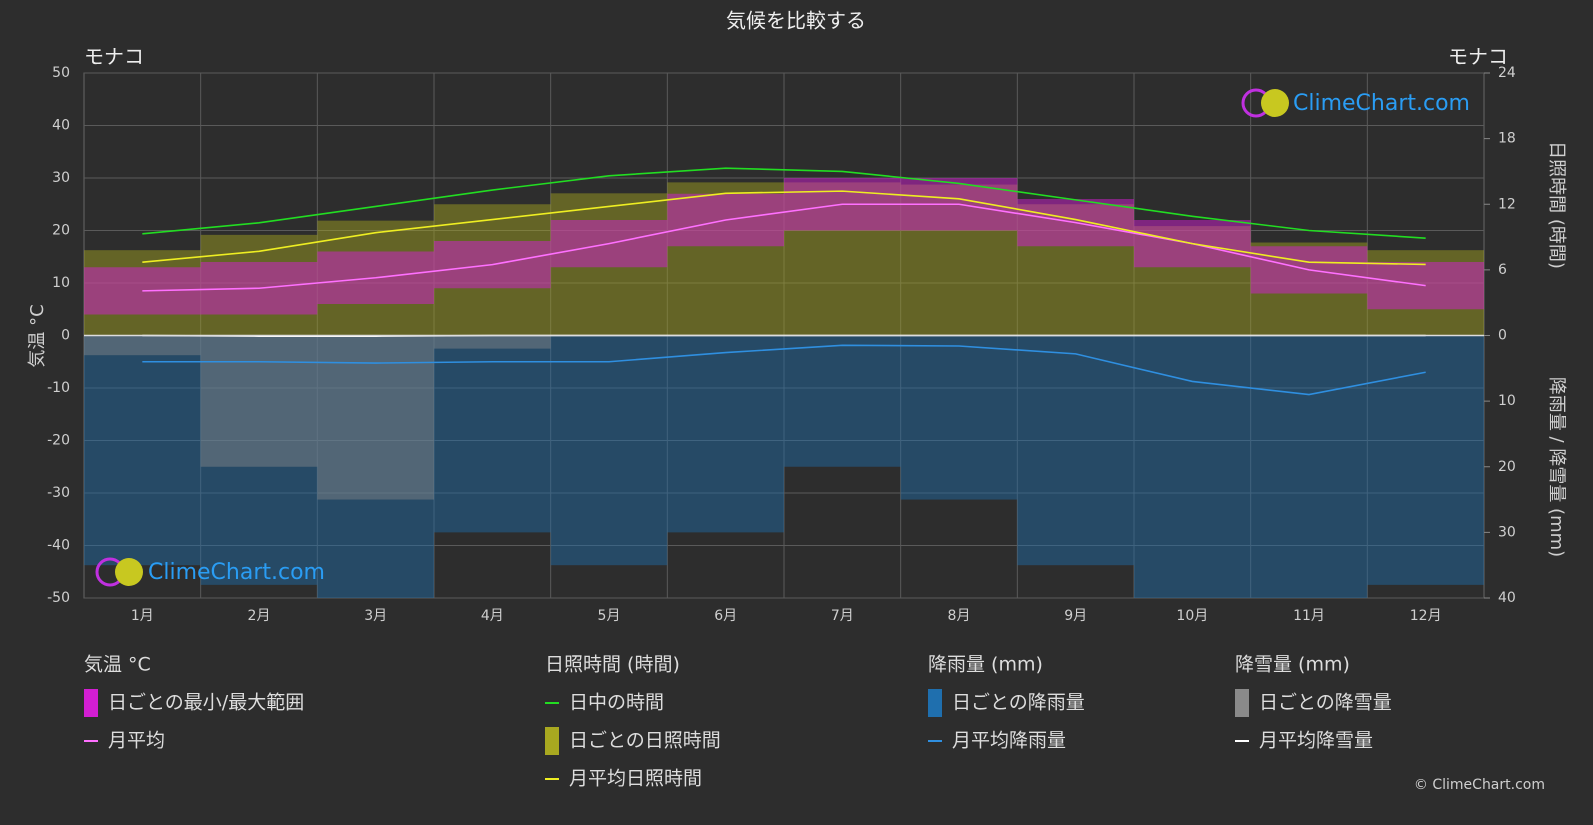  I want to click on chart-title: 気候を比較する, so click(796, 21).